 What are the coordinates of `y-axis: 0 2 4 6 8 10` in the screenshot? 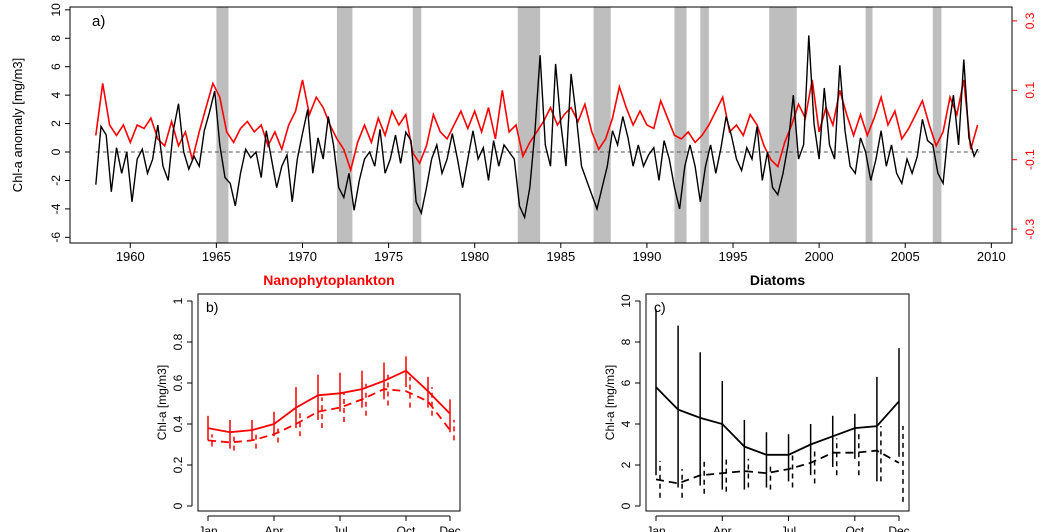 It's located at (630, 401).